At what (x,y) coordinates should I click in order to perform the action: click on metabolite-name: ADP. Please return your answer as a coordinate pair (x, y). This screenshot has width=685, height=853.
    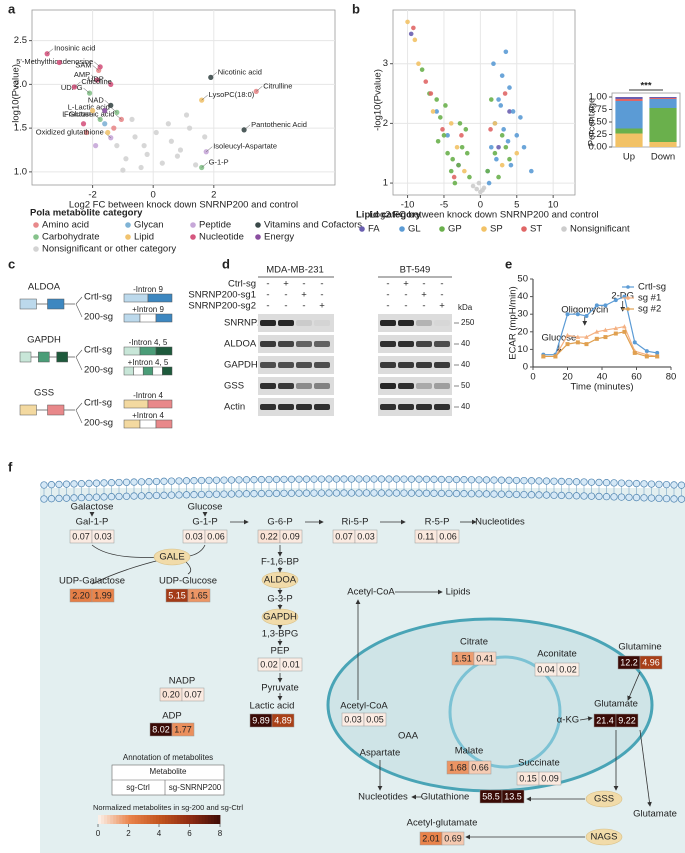
    Looking at the image, I should click on (172, 716).